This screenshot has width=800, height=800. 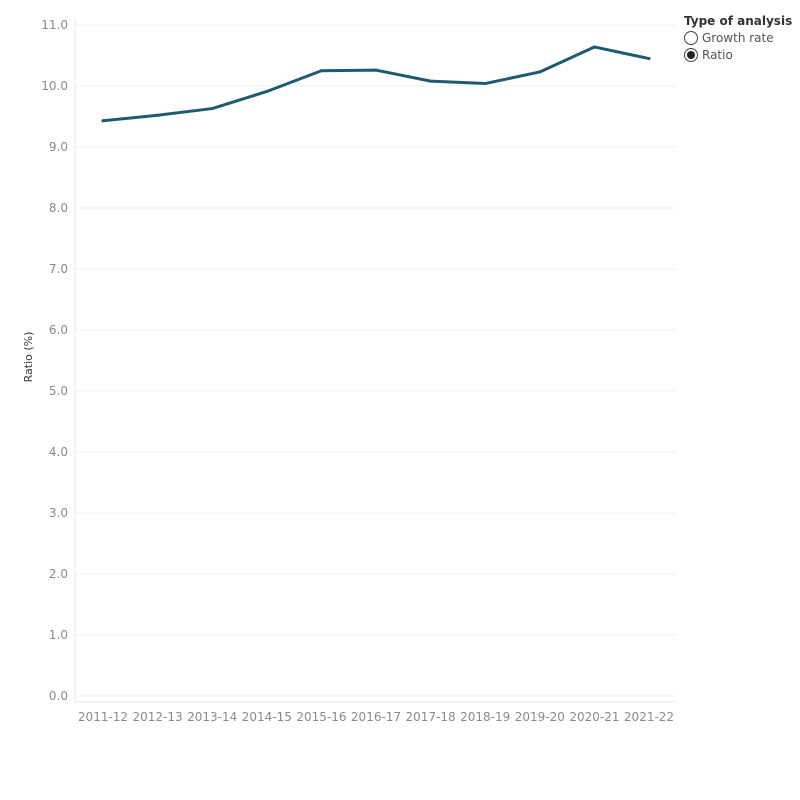 I want to click on y-tick-label: 1.0, so click(x=58, y=635).